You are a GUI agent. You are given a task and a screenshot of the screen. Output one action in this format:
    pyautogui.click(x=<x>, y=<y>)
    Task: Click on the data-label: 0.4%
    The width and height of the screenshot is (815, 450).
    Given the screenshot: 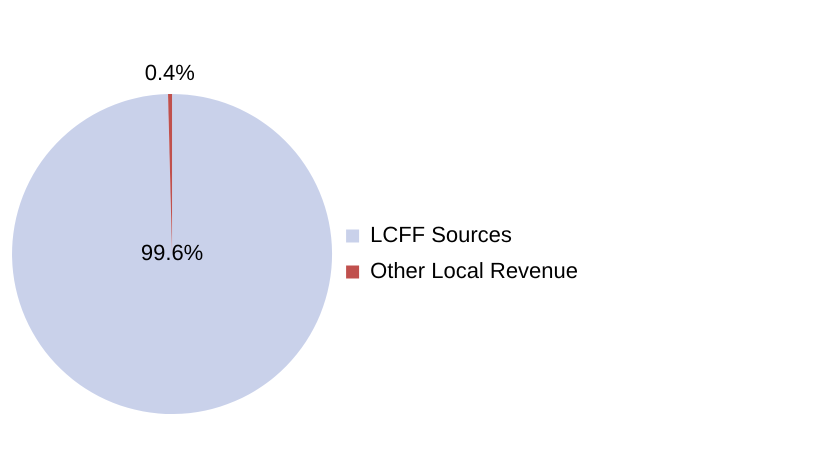 What is the action you would take?
    pyautogui.click(x=169, y=73)
    